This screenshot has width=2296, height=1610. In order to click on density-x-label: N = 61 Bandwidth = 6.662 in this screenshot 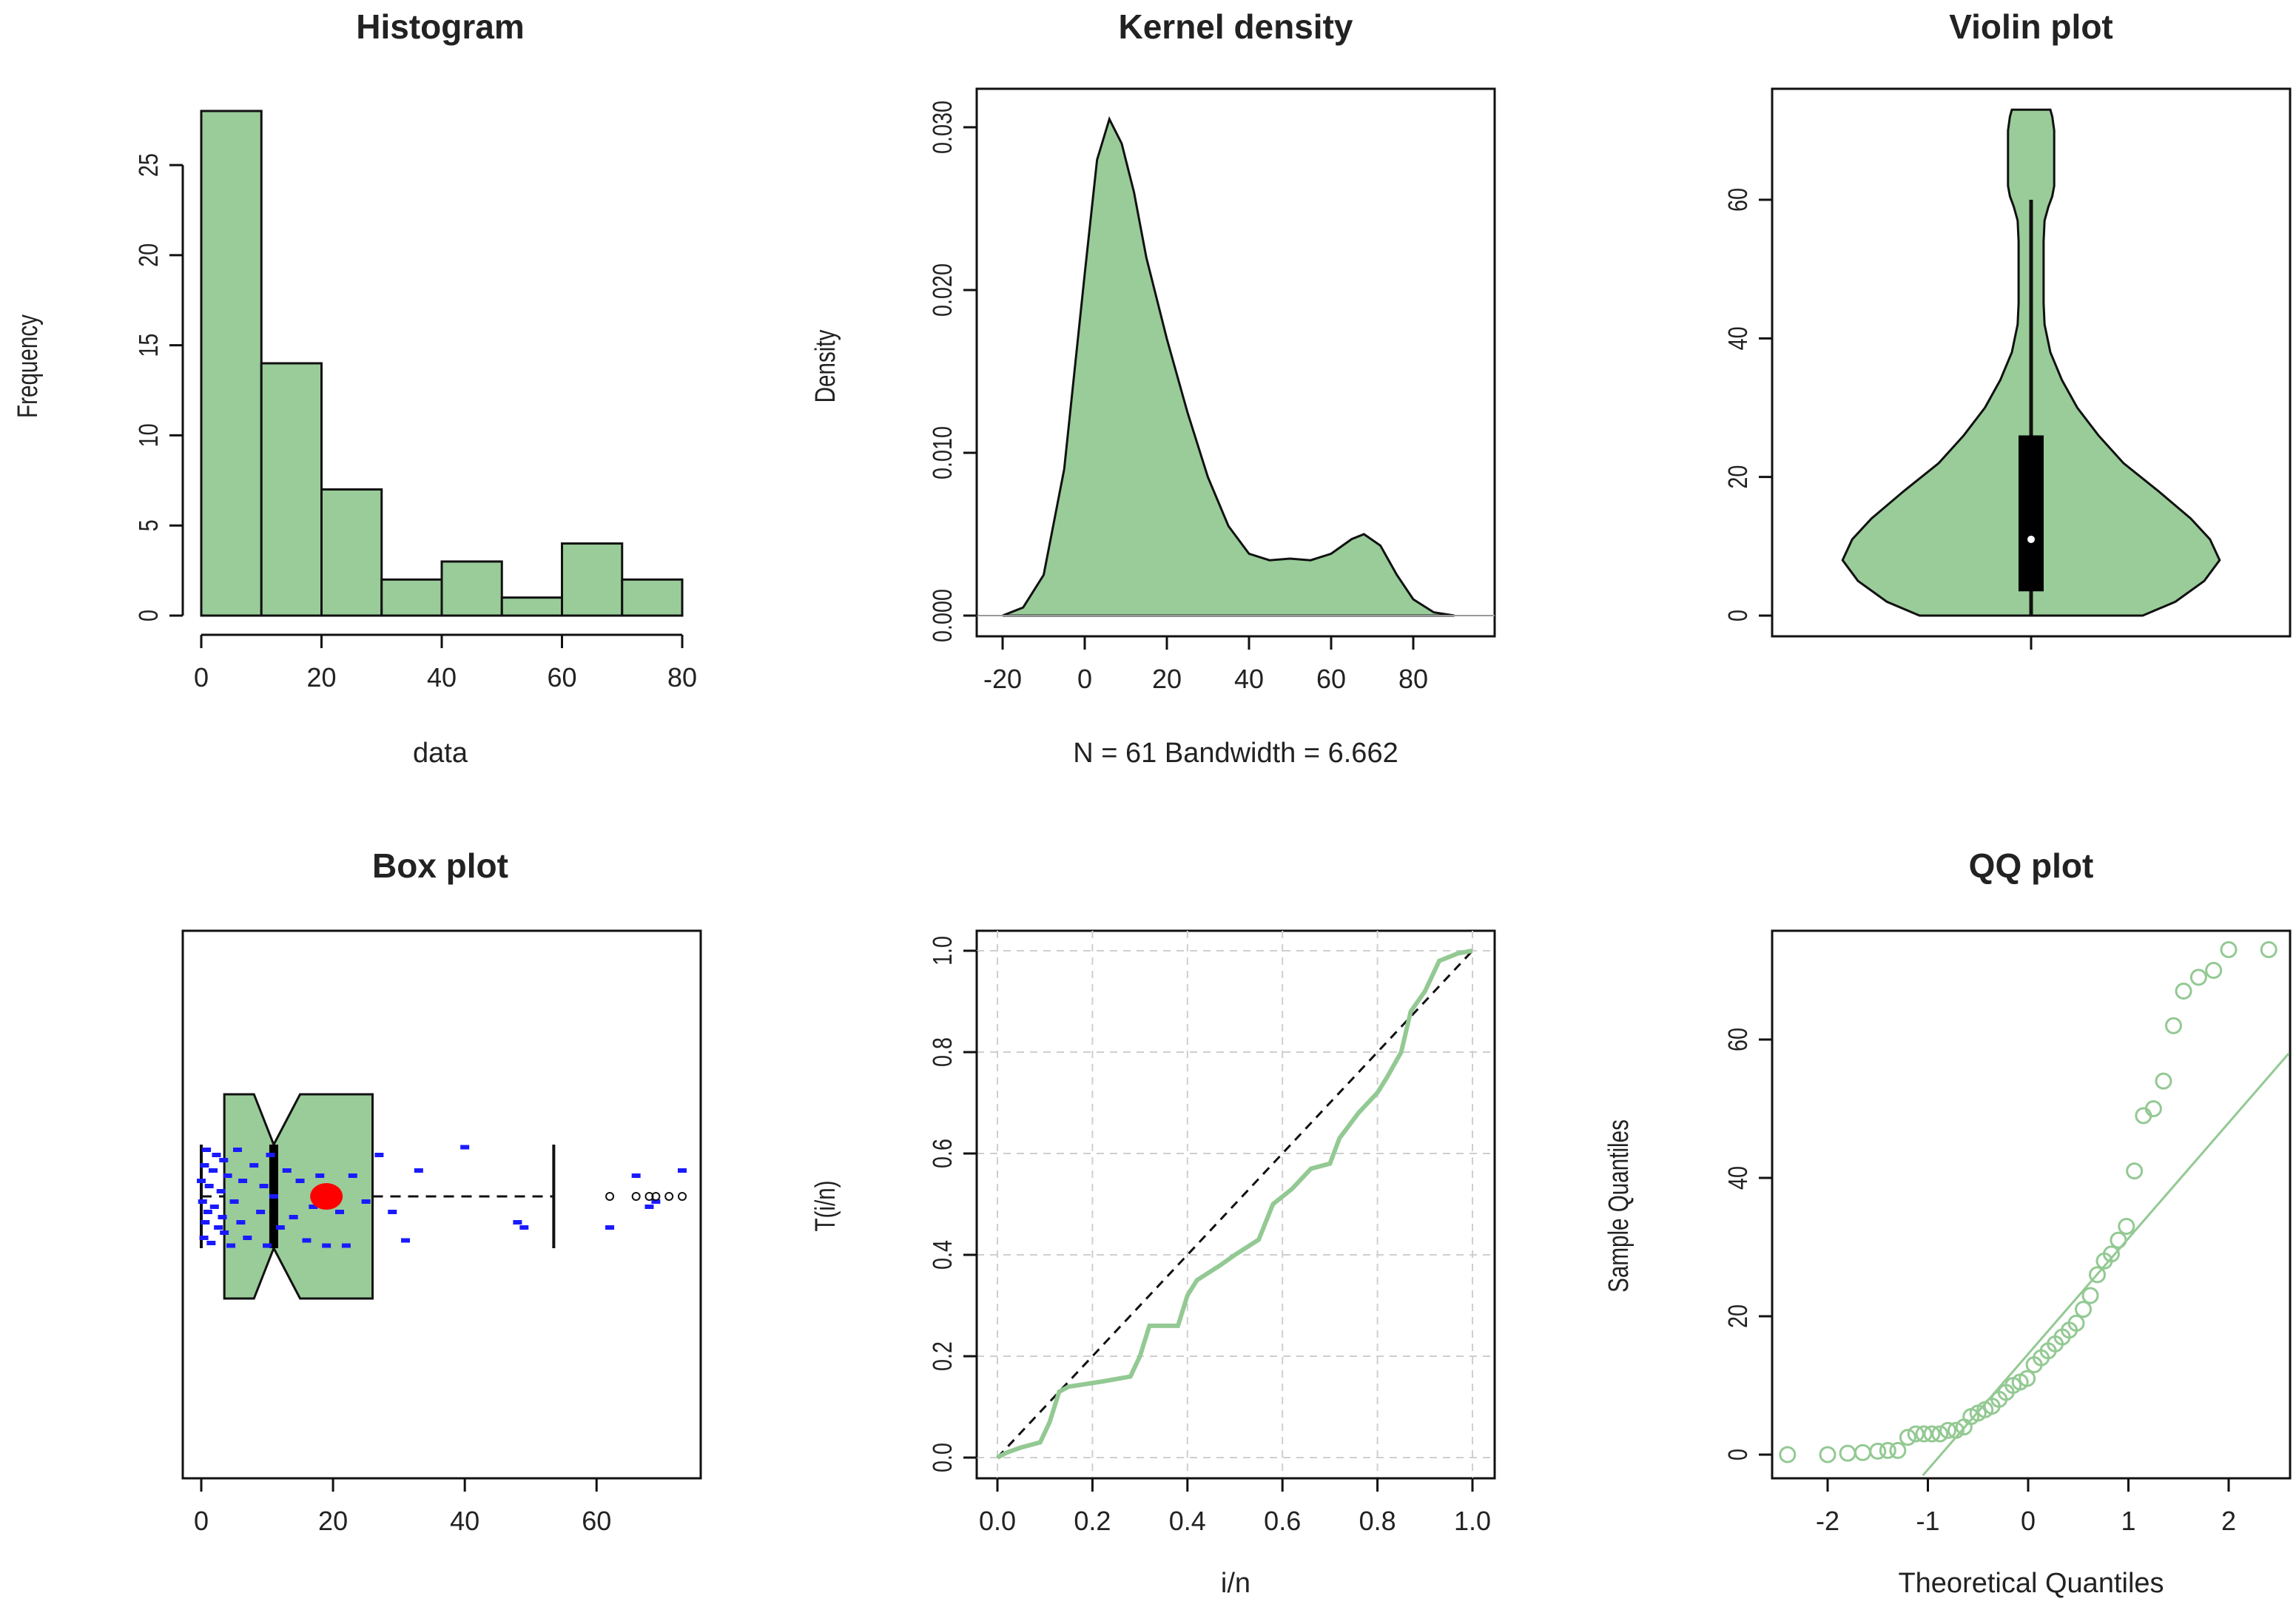, I will do `click(1235, 753)`.